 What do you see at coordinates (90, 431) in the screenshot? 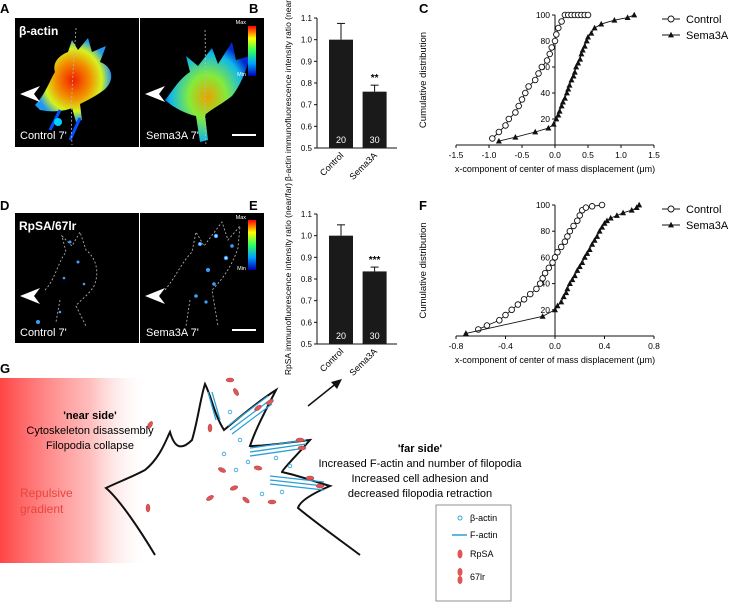
I see `near-side-line1: Cytoskeleton disassembly` at bounding box center [90, 431].